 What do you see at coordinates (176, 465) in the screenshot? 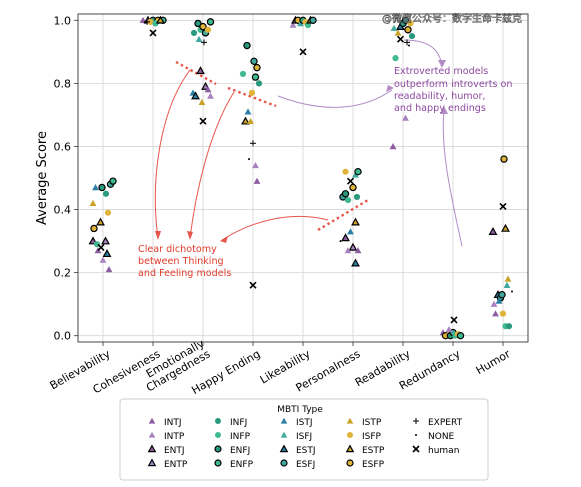
I see `legend-label-entp: ENTP` at bounding box center [176, 465].